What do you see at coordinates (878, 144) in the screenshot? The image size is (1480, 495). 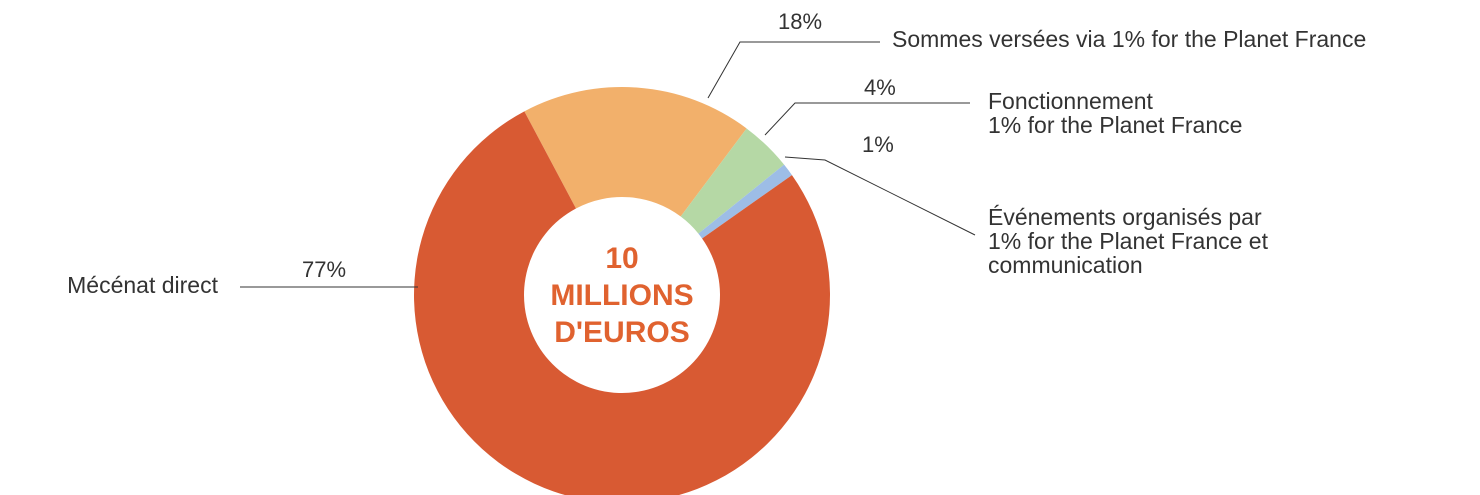 I see `value-label: 1%` at bounding box center [878, 144].